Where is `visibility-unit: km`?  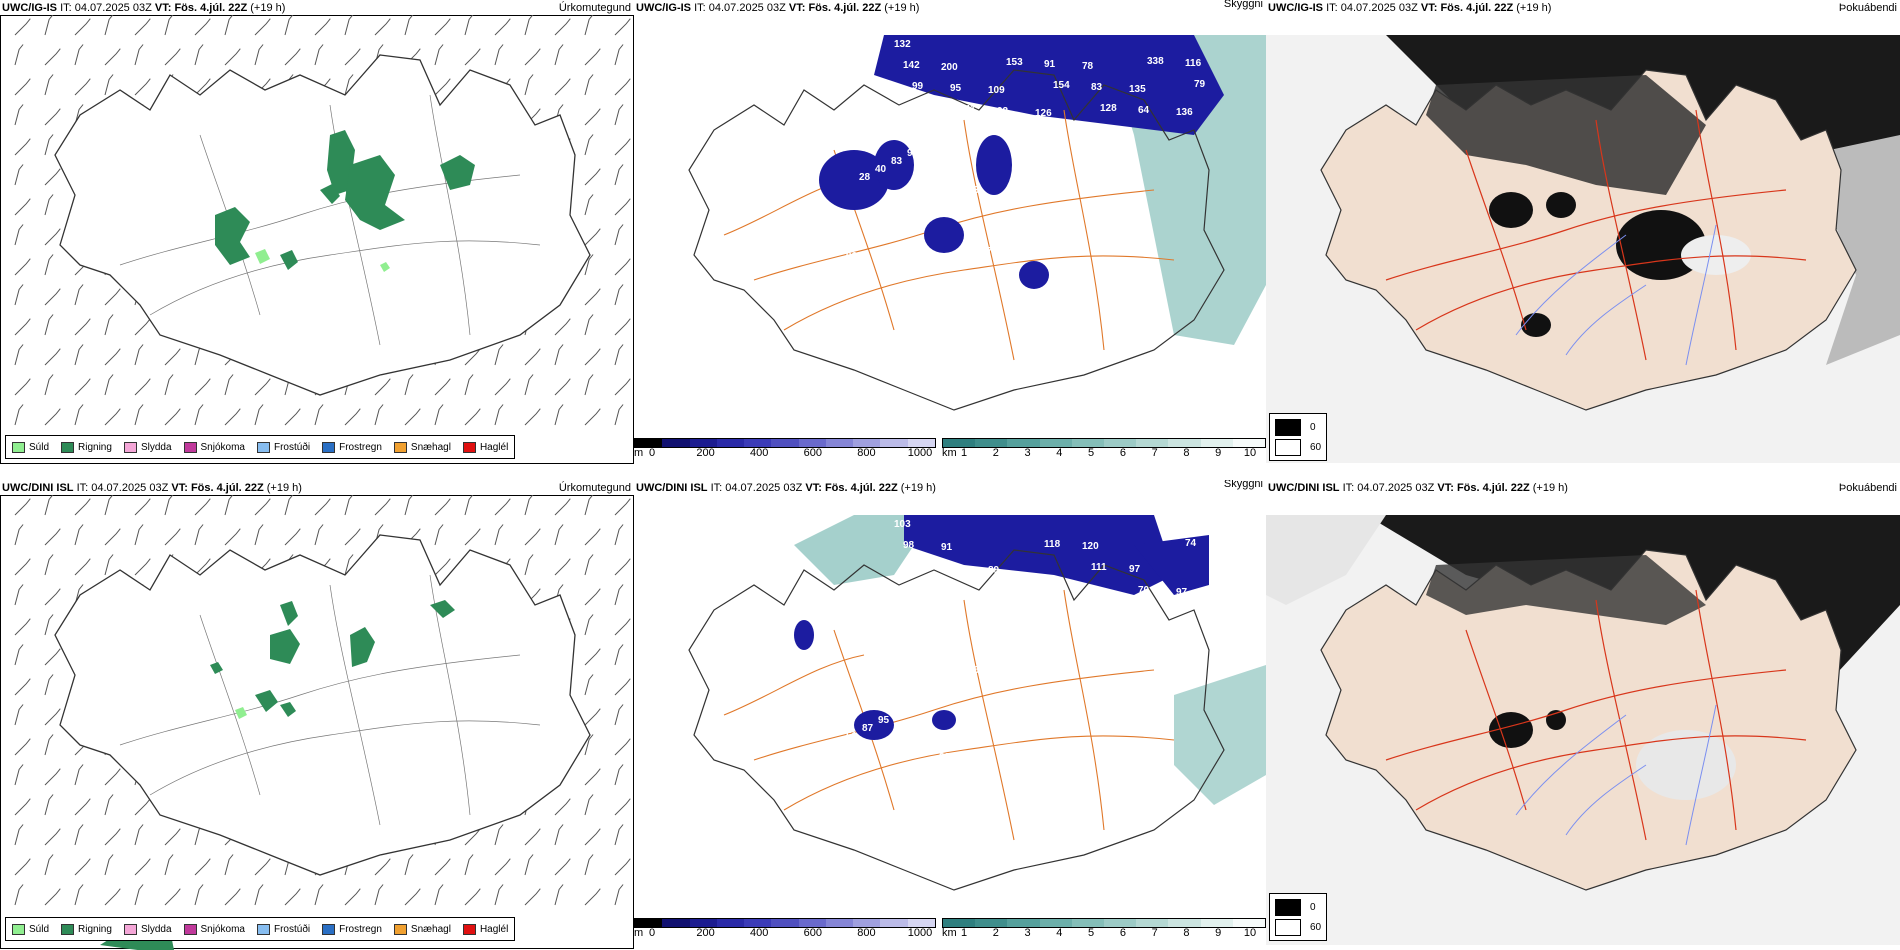 visibility-unit: km is located at coordinates (949, 933).